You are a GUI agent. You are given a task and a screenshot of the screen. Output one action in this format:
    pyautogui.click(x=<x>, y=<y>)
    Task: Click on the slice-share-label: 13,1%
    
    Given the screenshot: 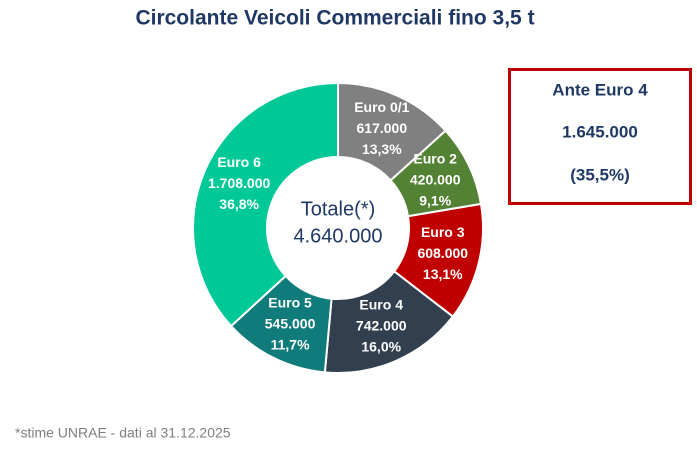 What is the action you would take?
    pyautogui.click(x=443, y=274)
    